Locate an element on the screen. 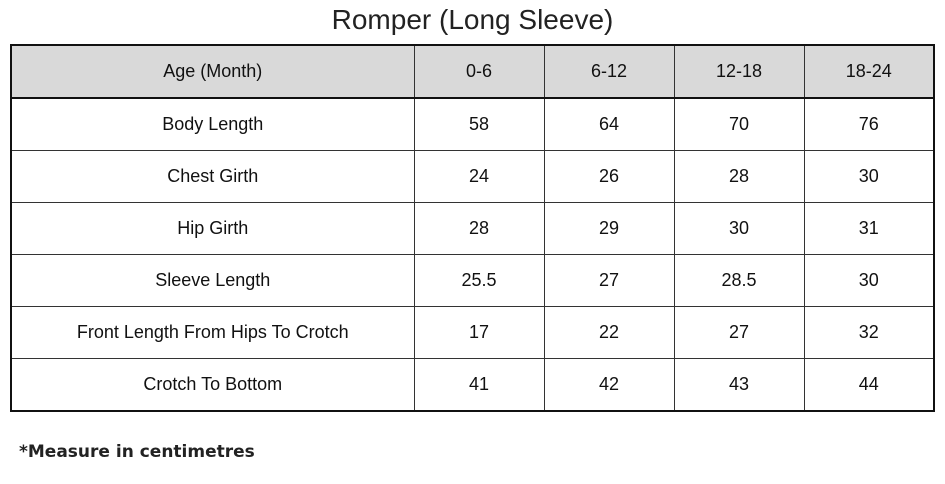 The image size is (945, 484). row-label: Crotch To Bottom is located at coordinates (212, 385).